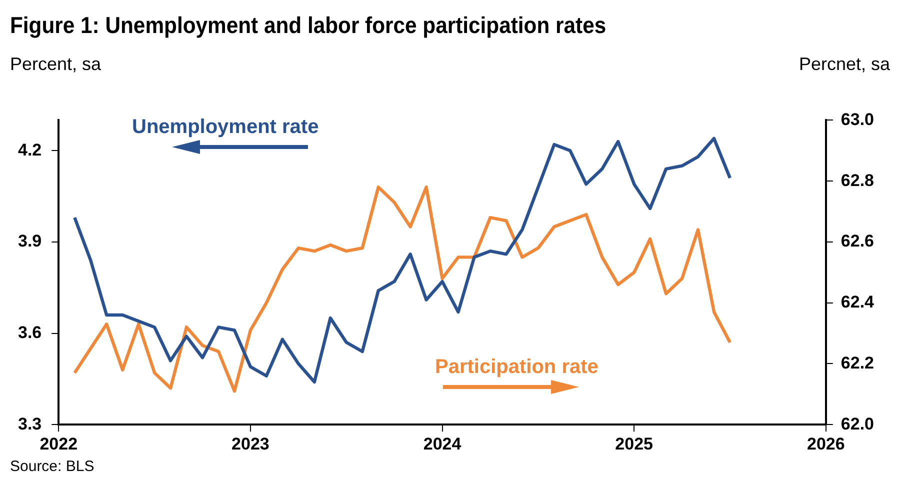 This screenshot has height=489, width=902. What do you see at coordinates (30, 241) in the screenshot?
I see `y-tick-label: 3.9` at bounding box center [30, 241].